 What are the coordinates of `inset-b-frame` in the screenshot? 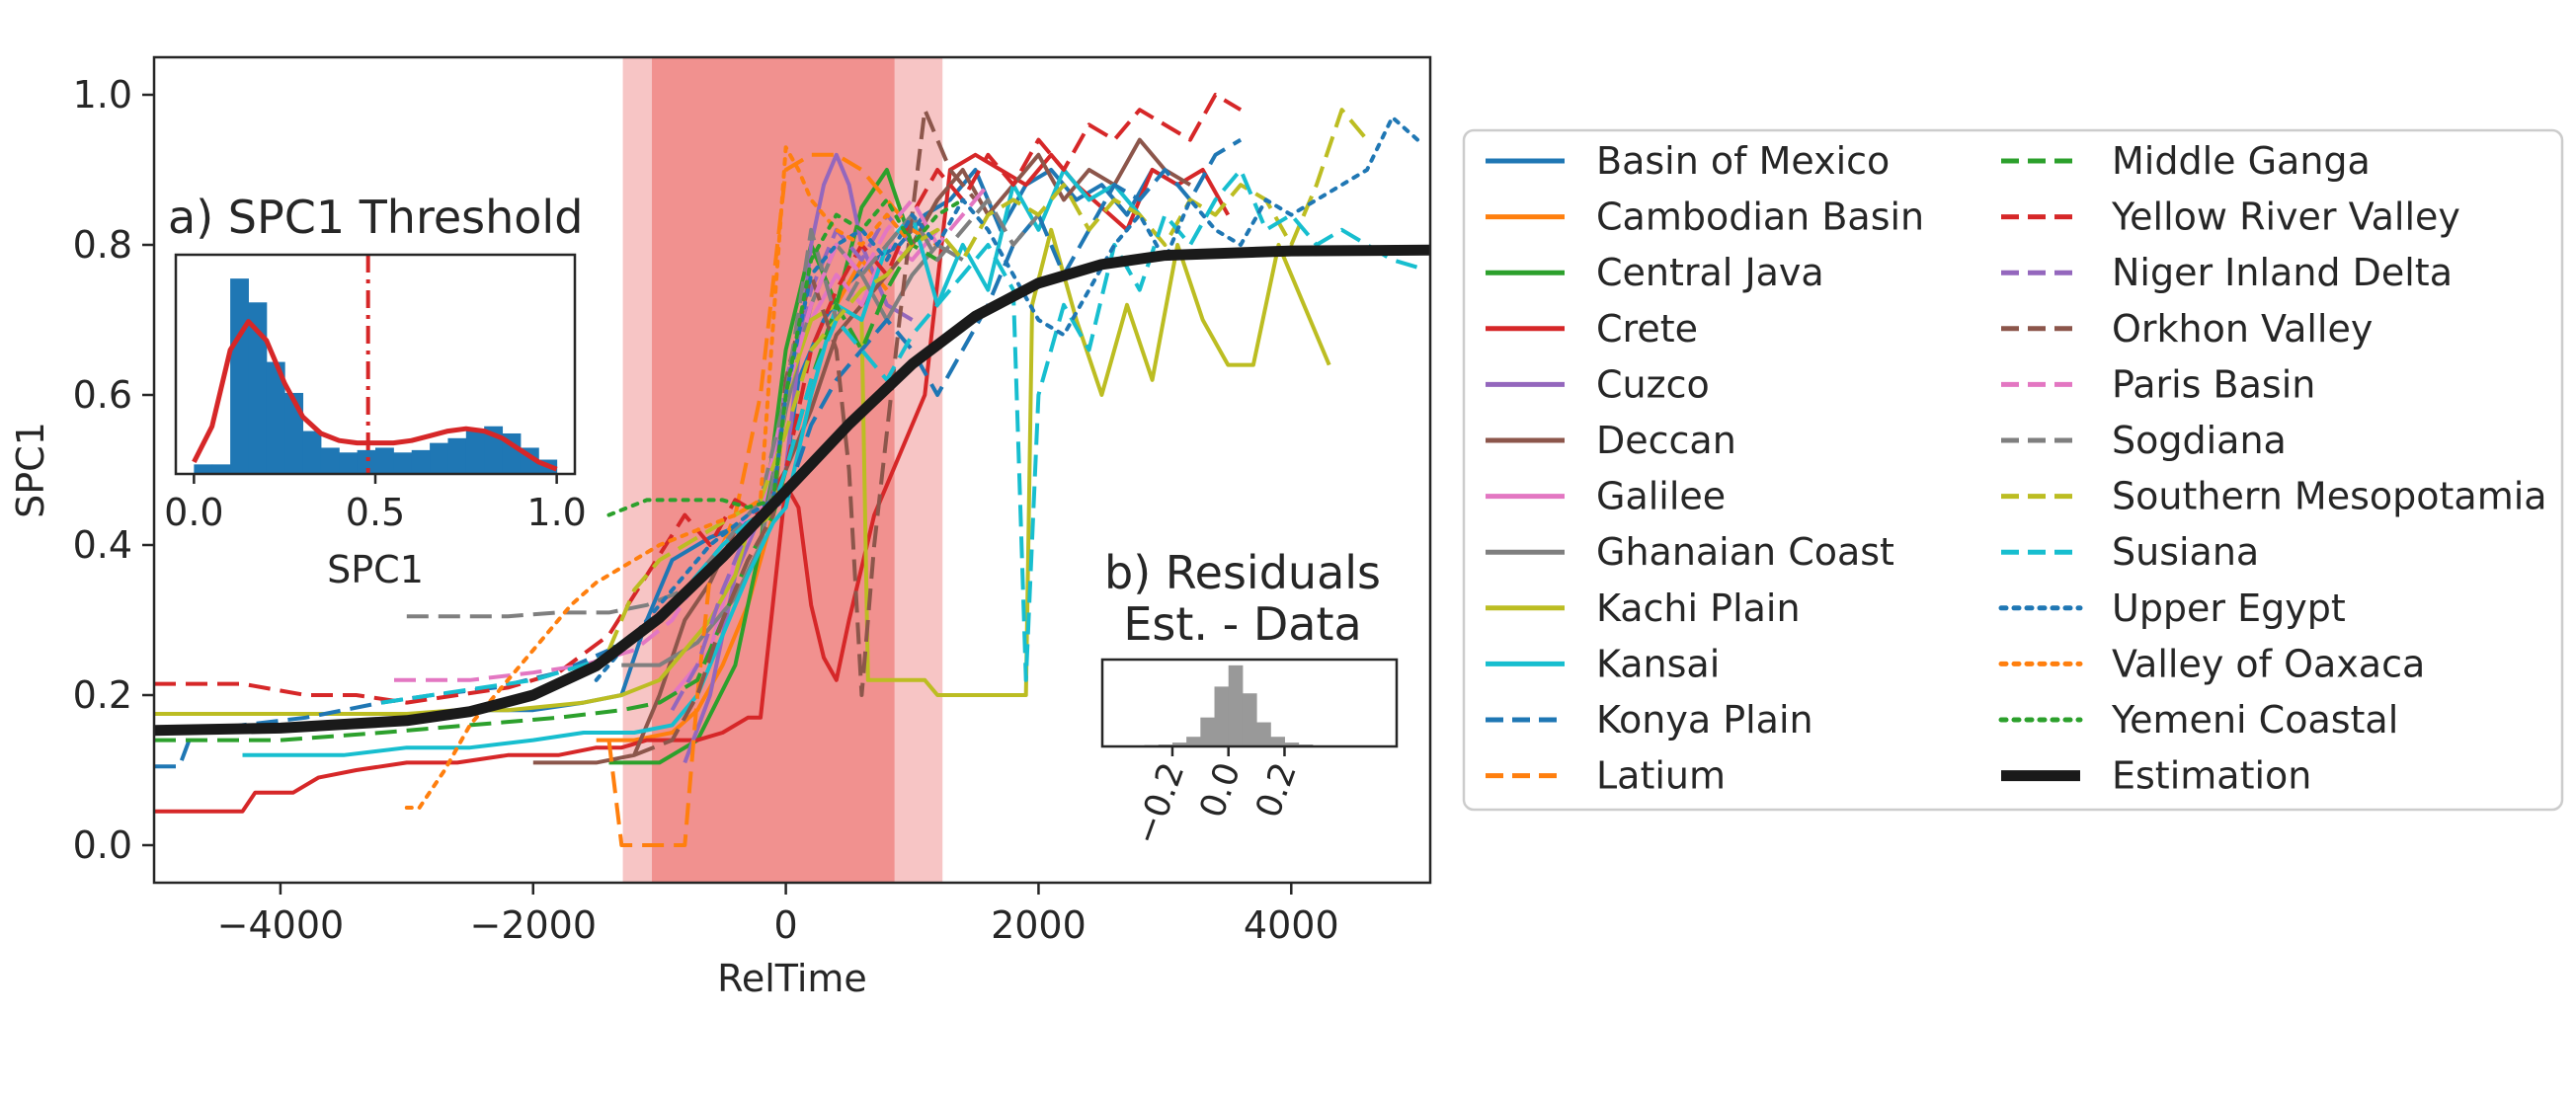 It's located at (1249, 703).